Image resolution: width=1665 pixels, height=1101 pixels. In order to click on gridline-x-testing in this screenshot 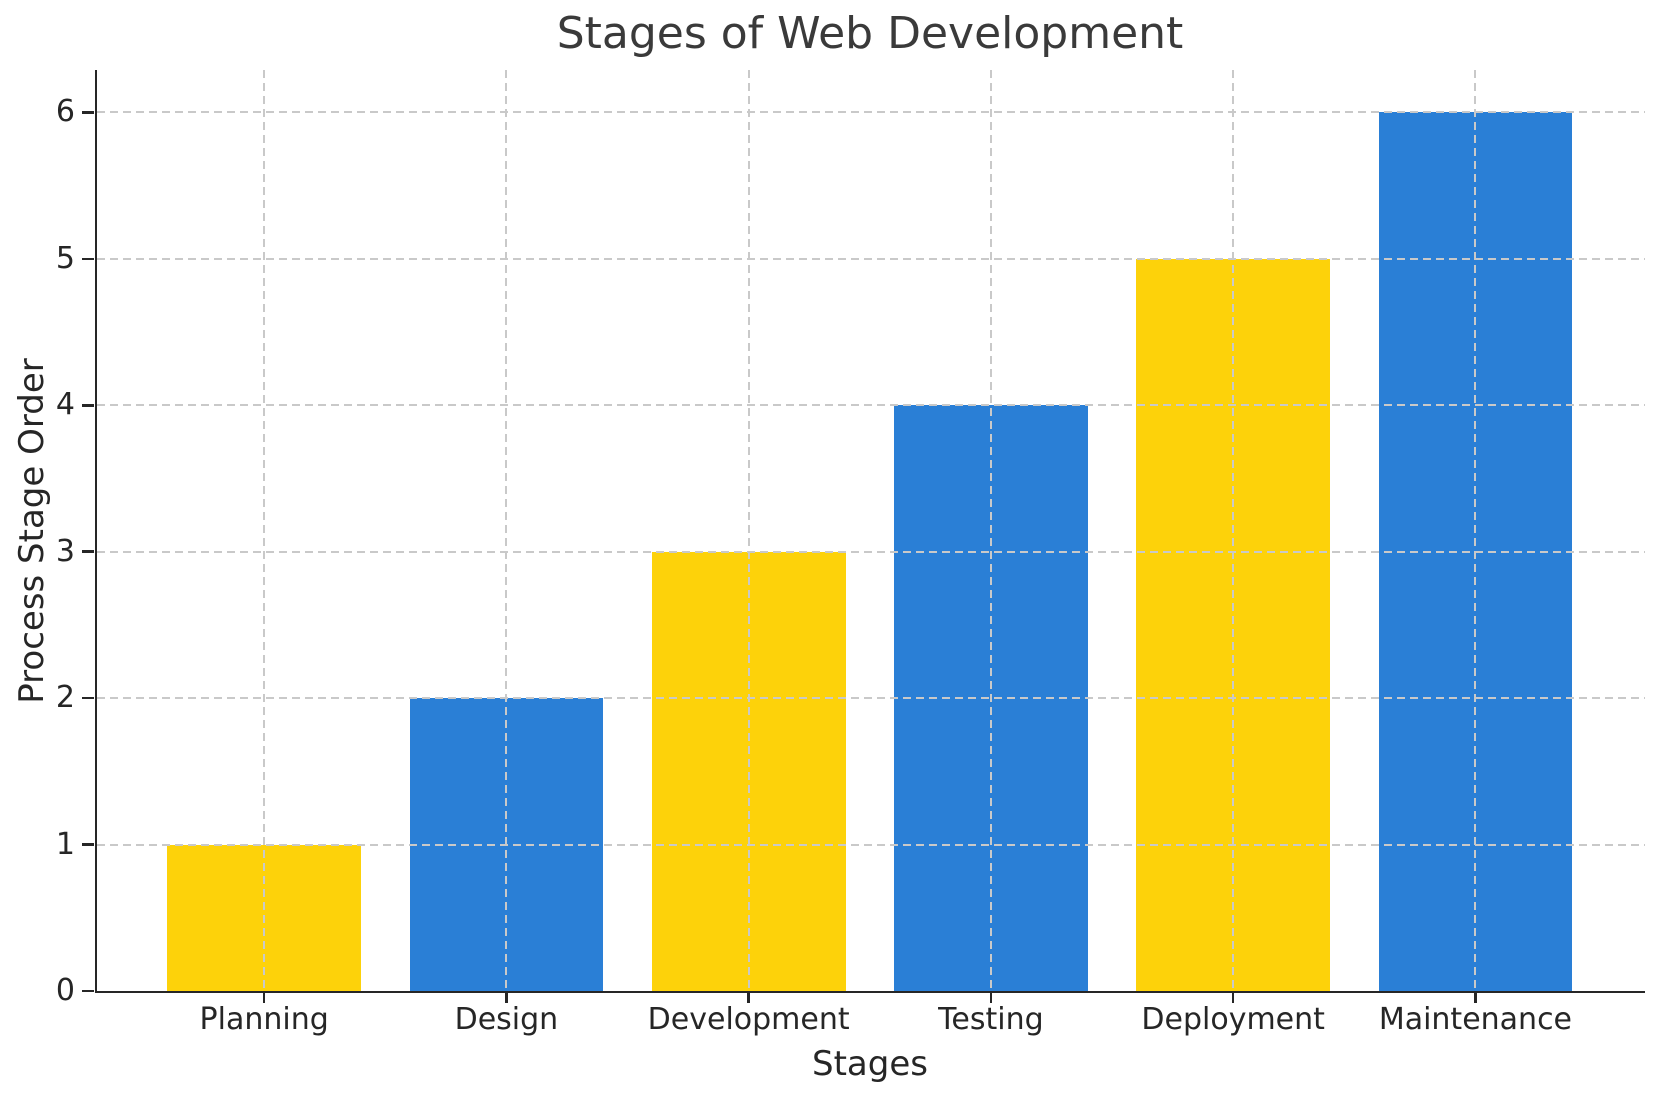, I will do `click(990, 530)`.